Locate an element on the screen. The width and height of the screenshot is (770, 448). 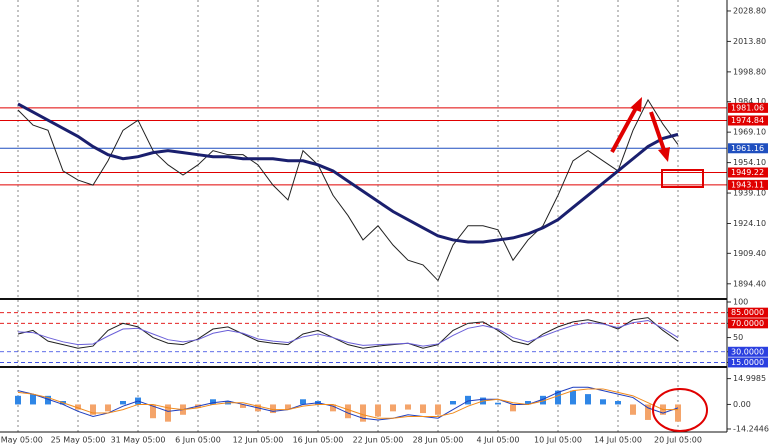
level-label: 1981.06 is located at coordinates (747, 107).